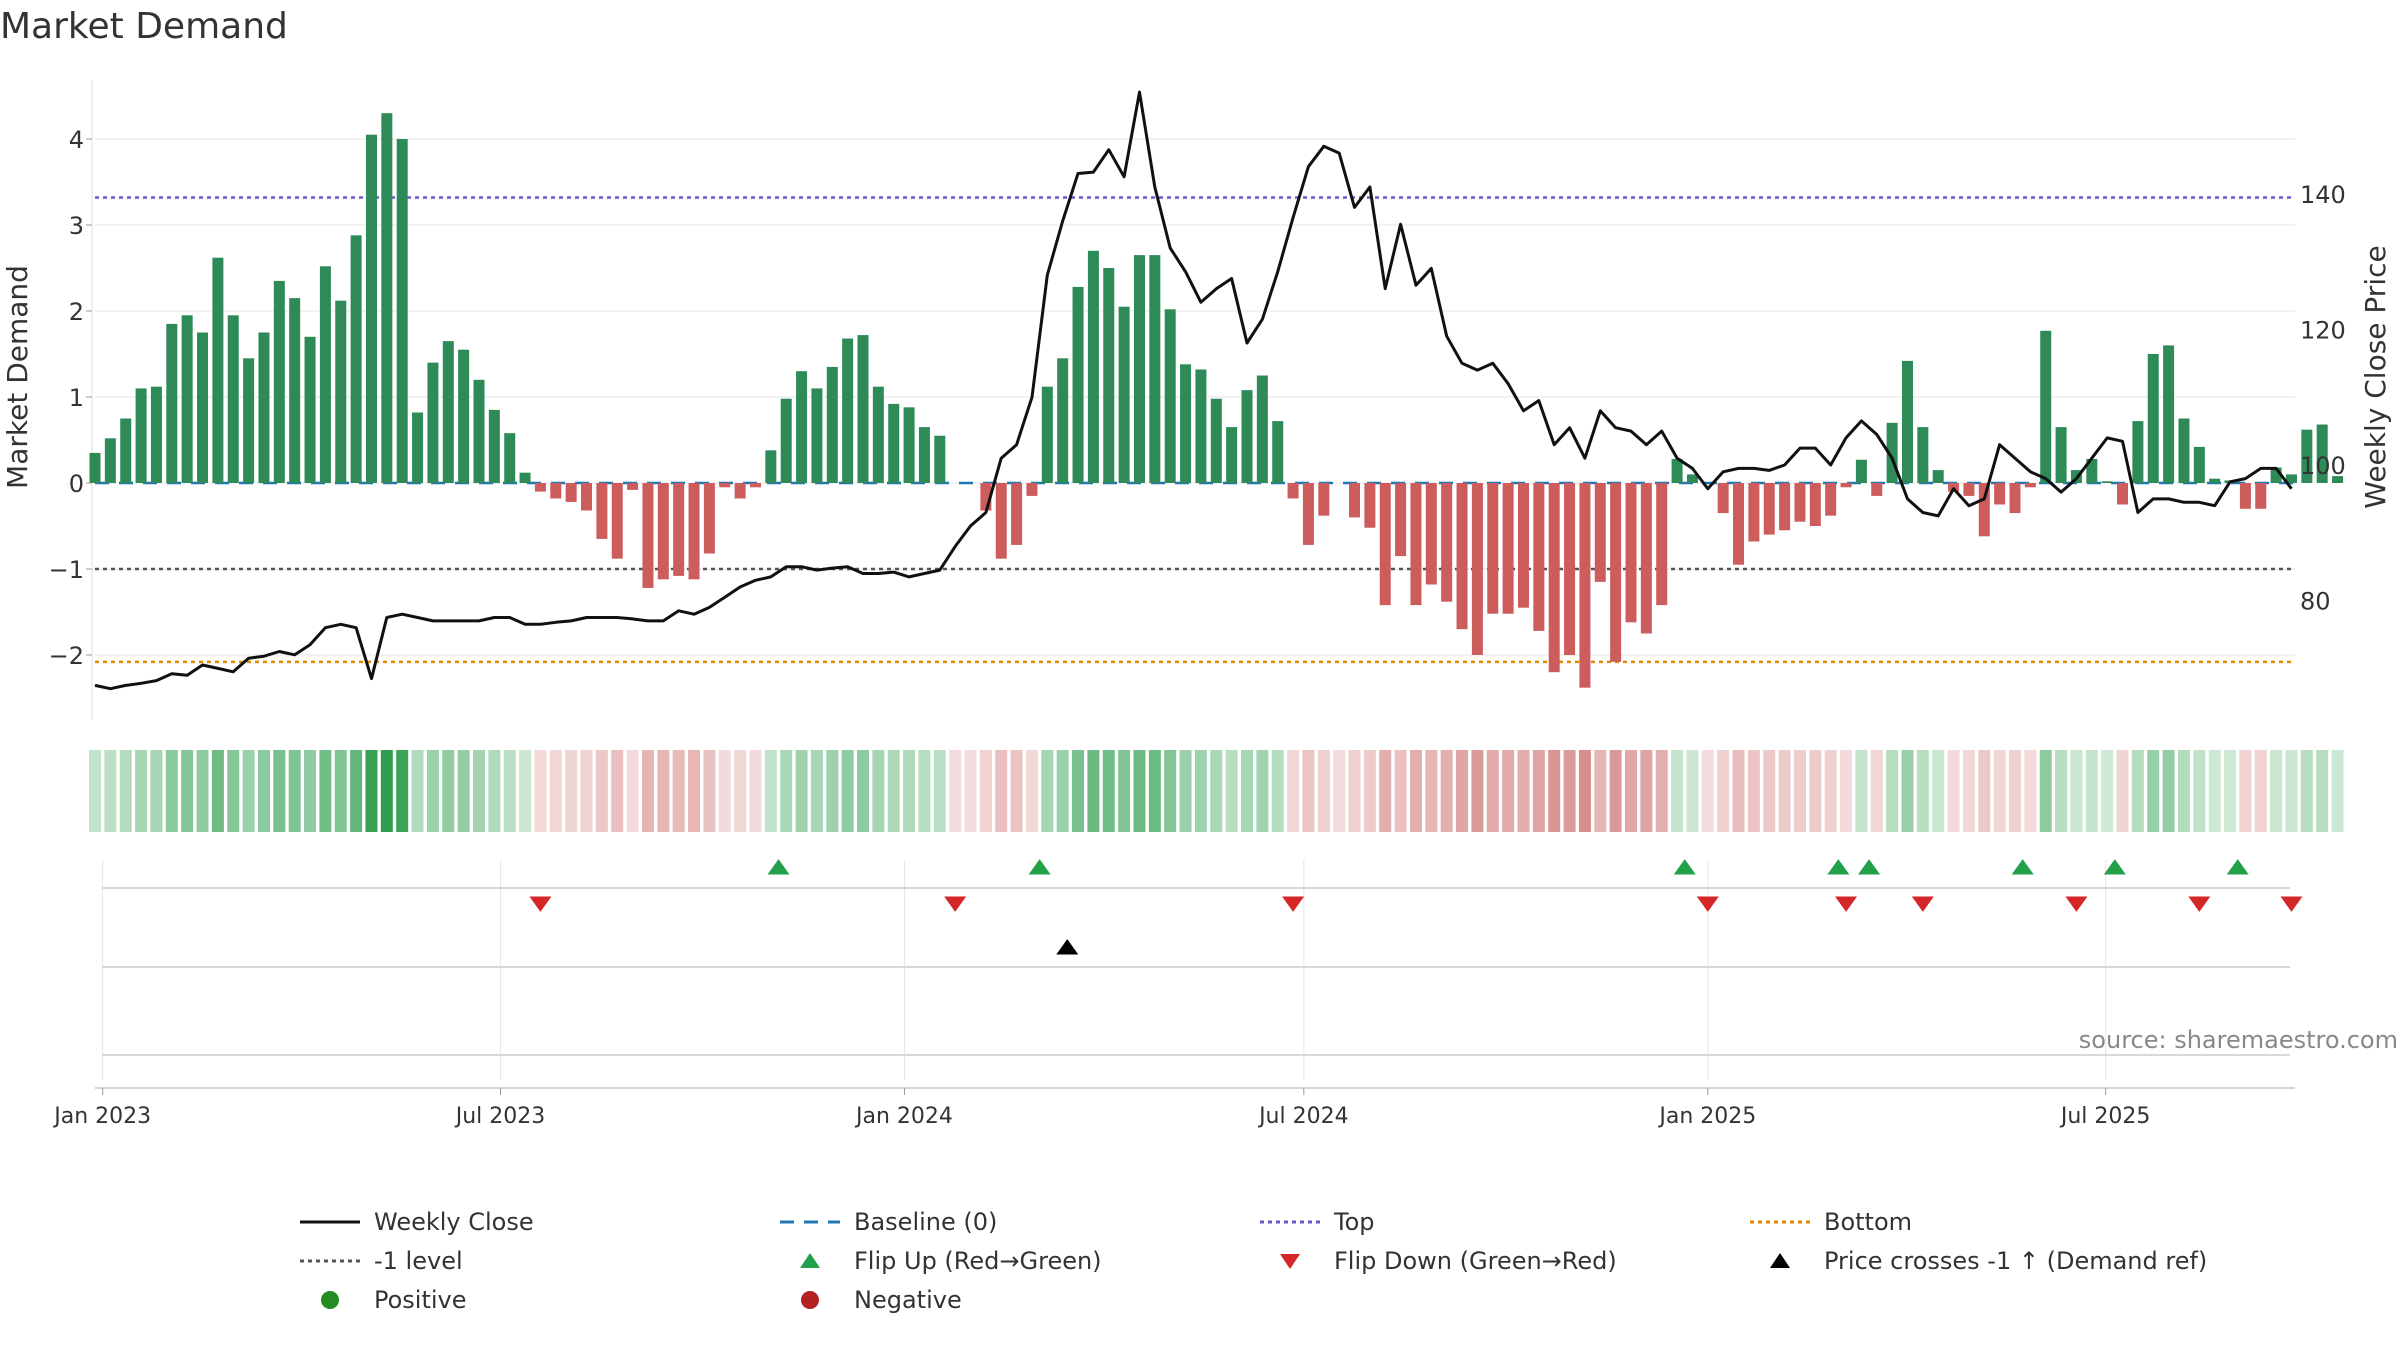  What do you see at coordinates (2323, 466) in the screenshot?
I see `y2-tick-label: 100` at bounding box center [2323, 466].